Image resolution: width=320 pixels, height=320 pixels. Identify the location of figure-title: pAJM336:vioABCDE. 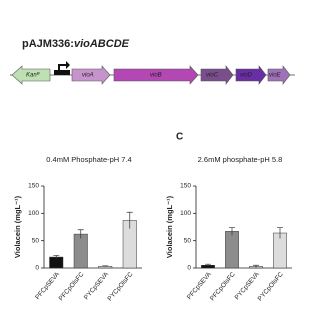
(76, 44).